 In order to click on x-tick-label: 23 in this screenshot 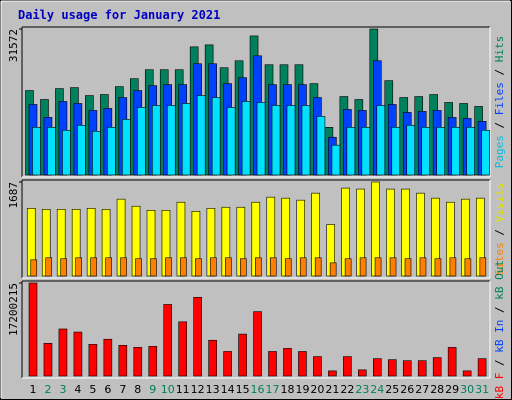, I will do `click(362, 389)`.